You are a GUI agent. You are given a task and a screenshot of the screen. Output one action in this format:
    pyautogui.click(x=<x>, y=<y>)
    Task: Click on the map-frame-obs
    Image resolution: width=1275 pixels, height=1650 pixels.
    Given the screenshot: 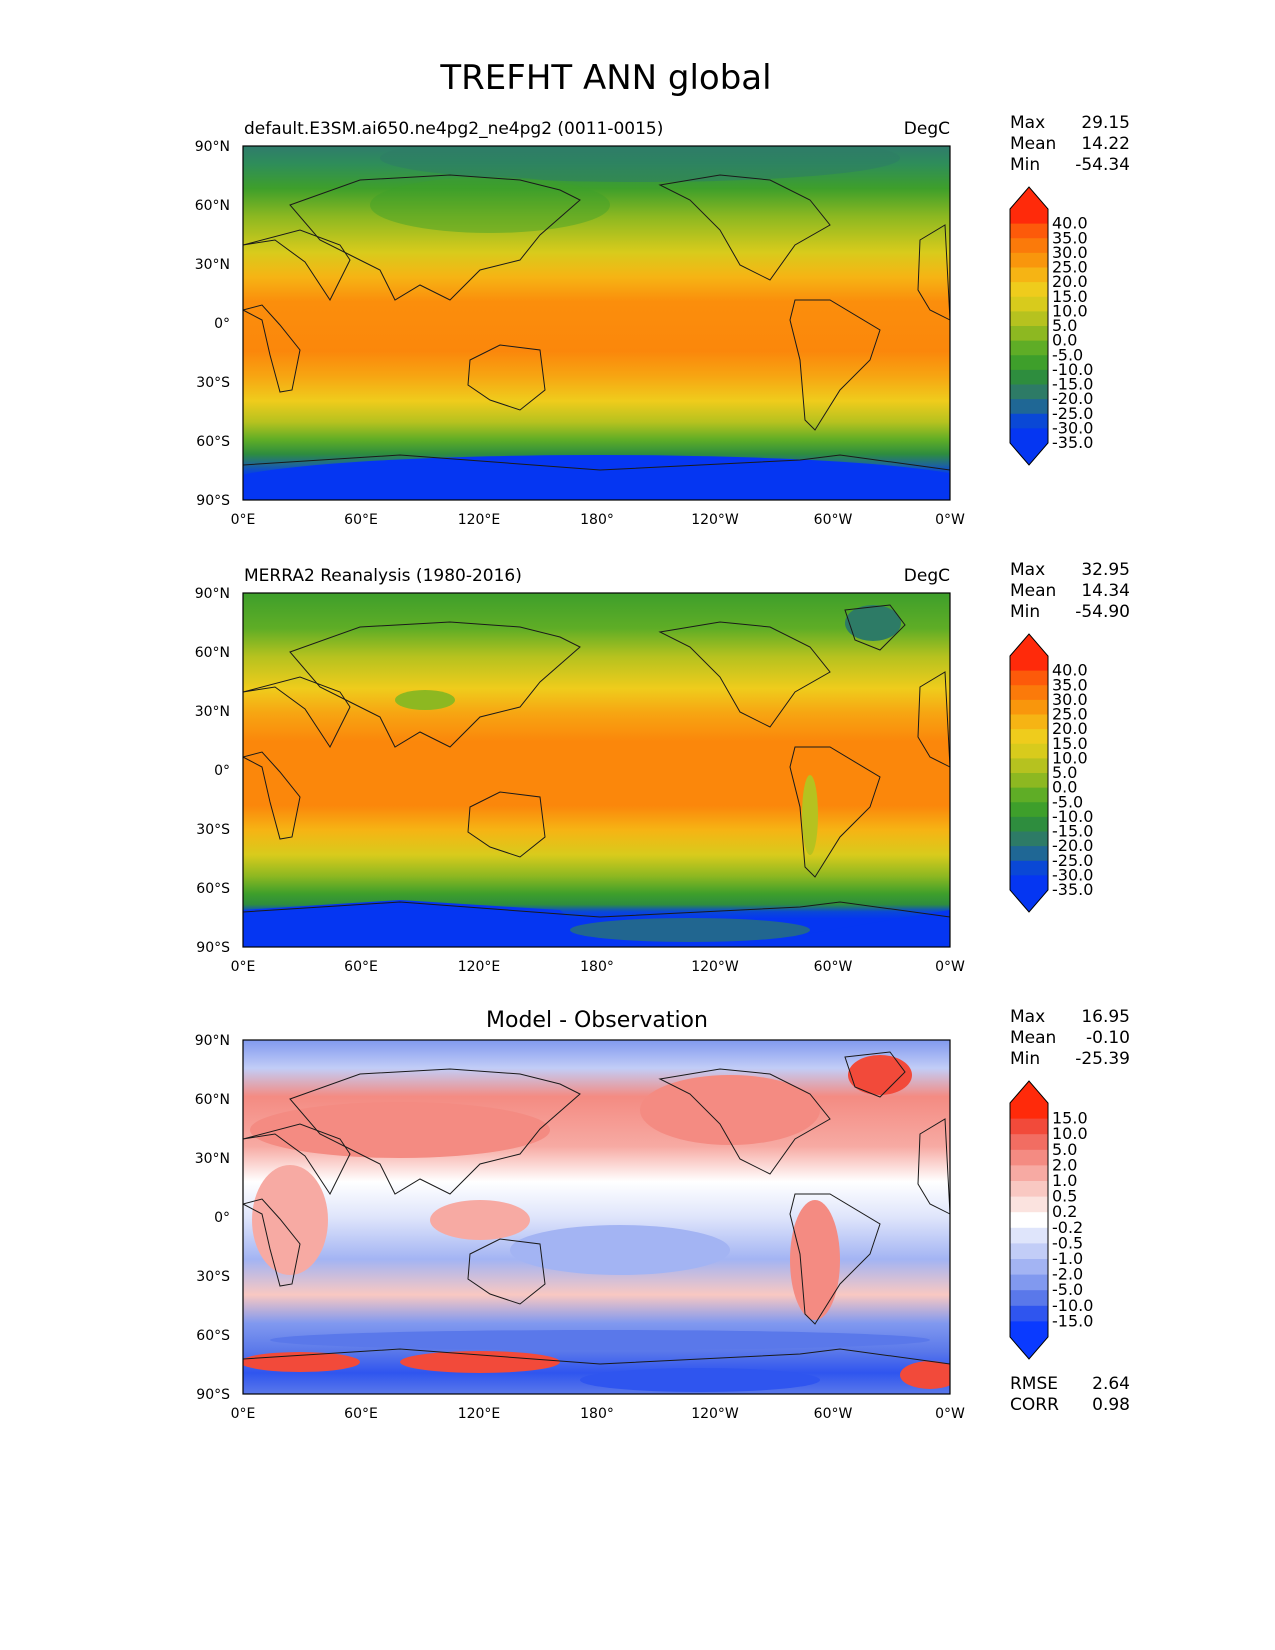 What is the action you would take?
    pyautogui.click(x=596, y=770)
    